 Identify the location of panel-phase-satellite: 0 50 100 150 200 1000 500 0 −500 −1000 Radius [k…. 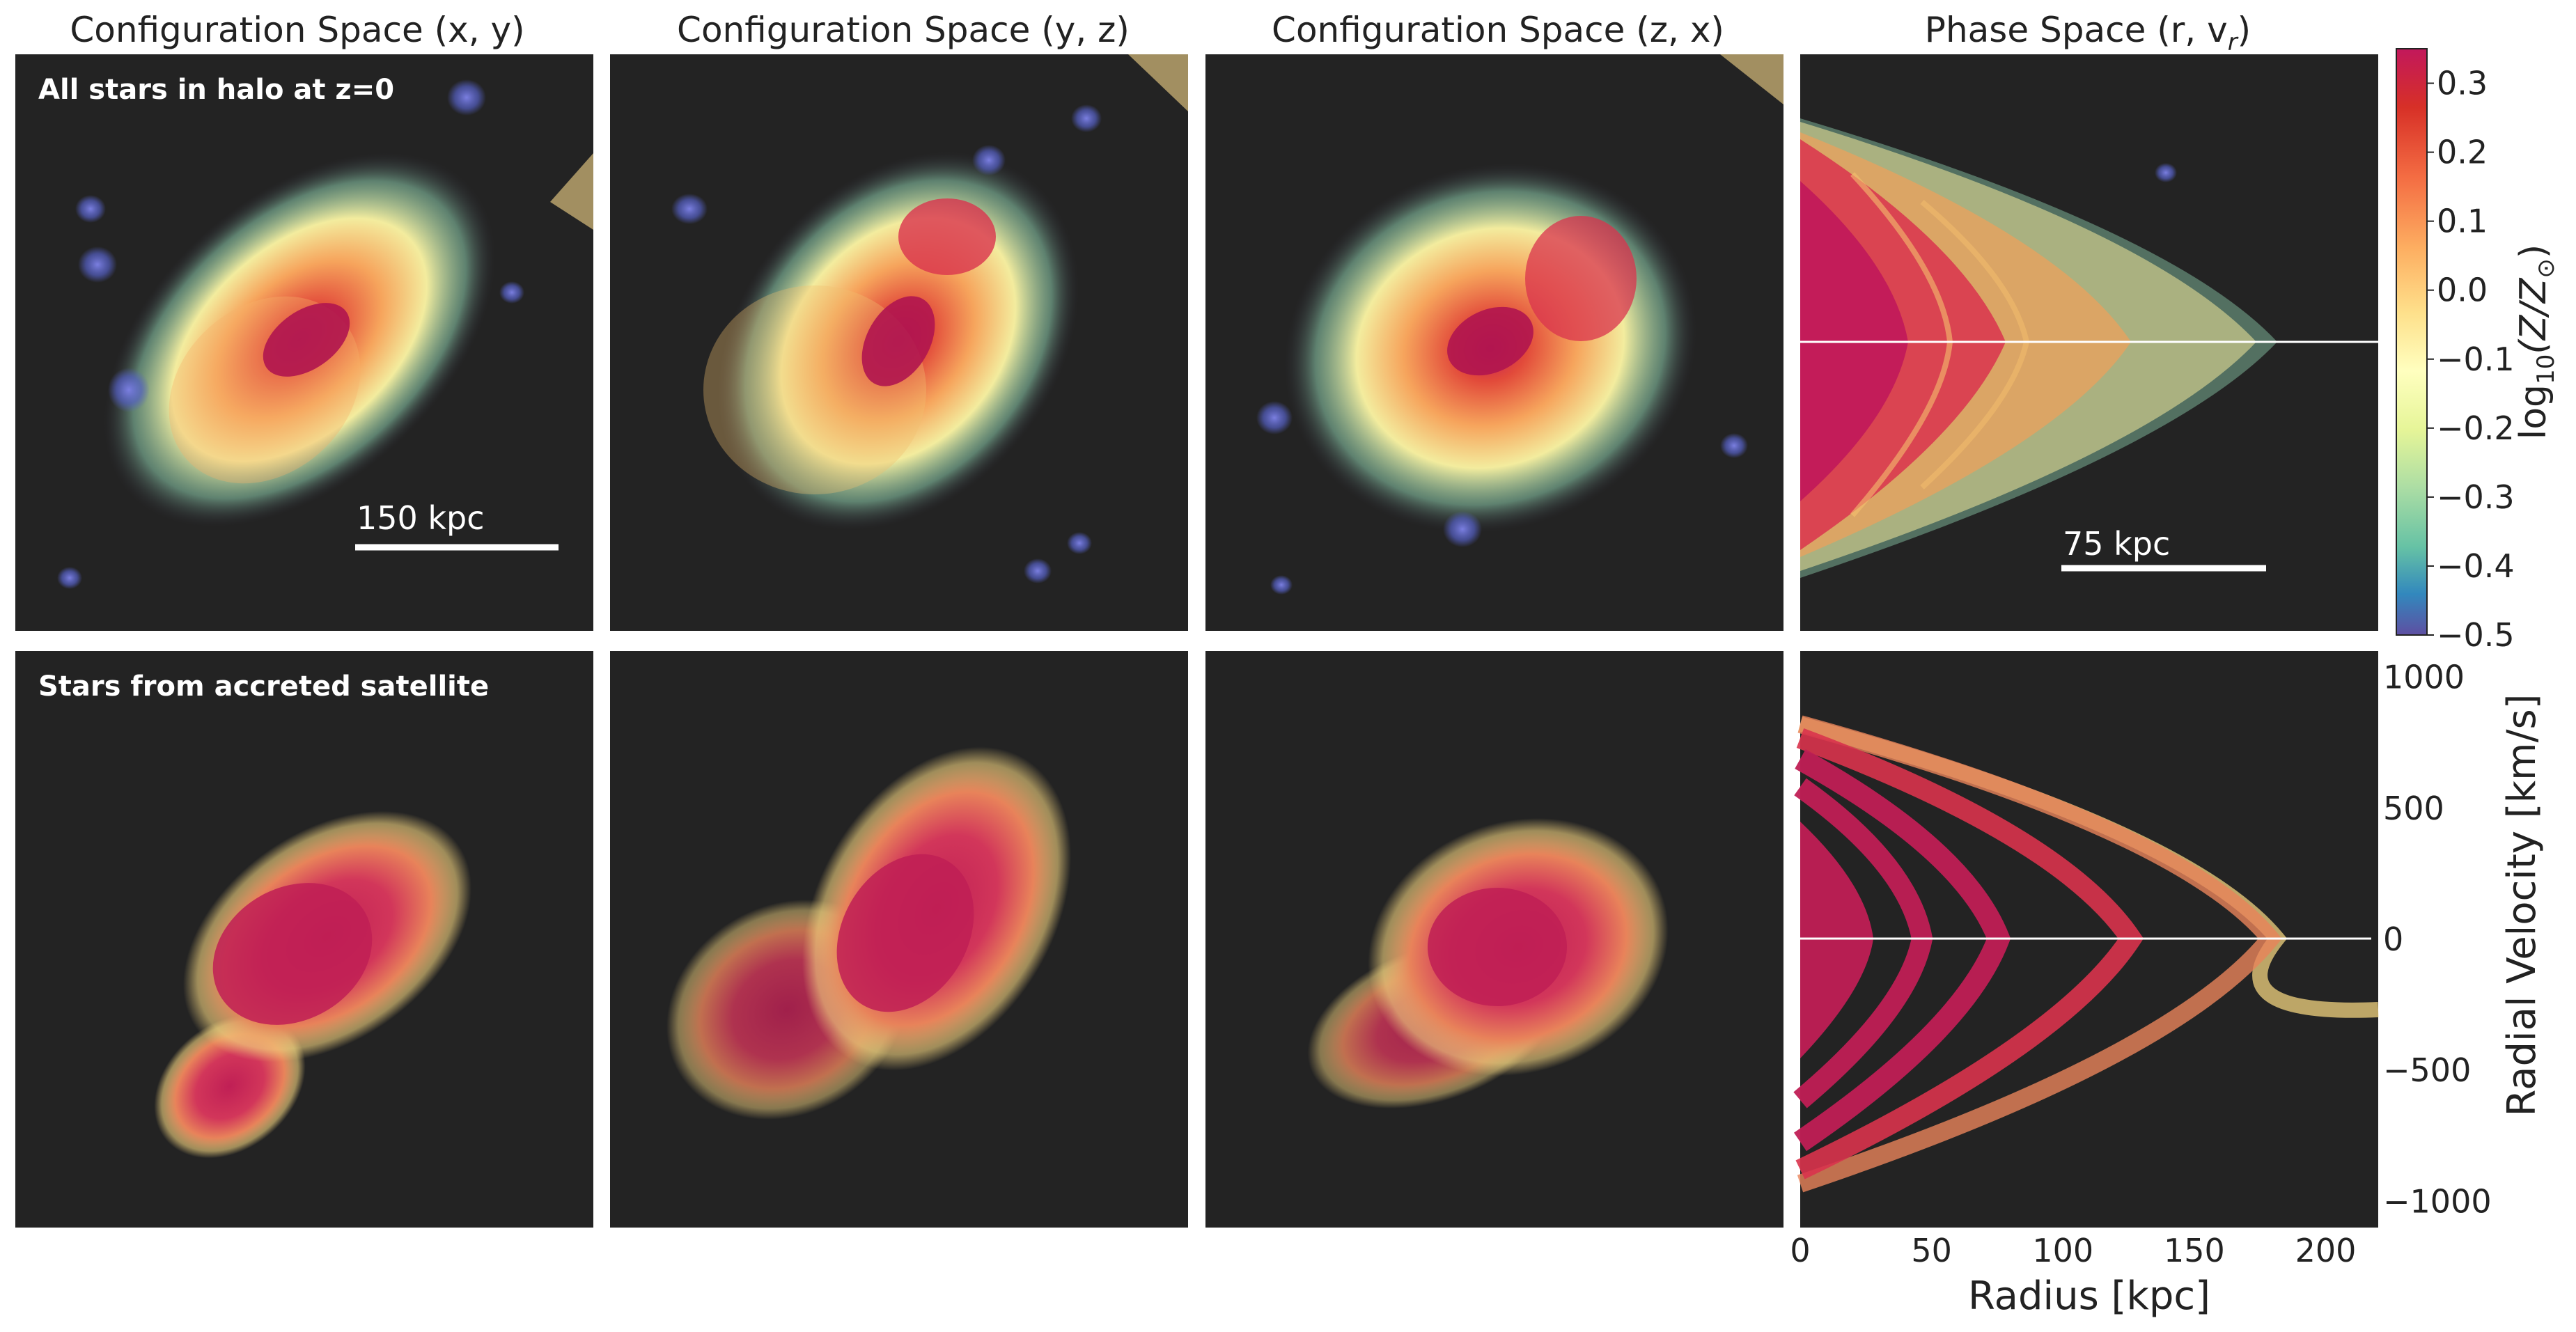
(2168, 985).